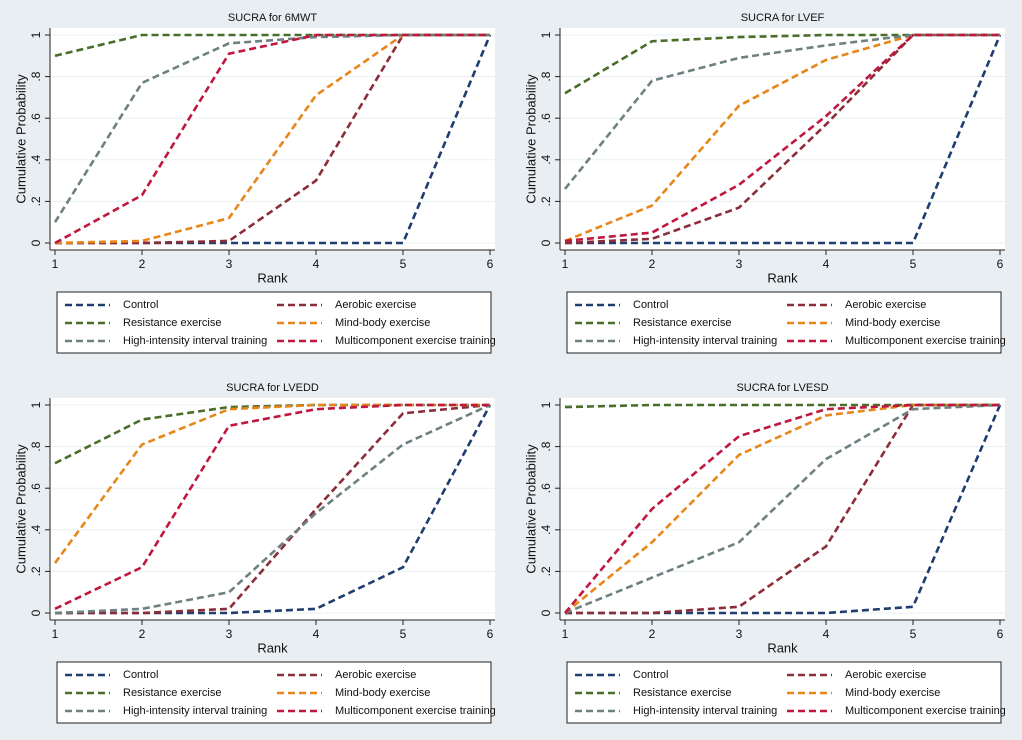  I want to click on chart-title: SUCRA for LVEF, so click(783, 18).